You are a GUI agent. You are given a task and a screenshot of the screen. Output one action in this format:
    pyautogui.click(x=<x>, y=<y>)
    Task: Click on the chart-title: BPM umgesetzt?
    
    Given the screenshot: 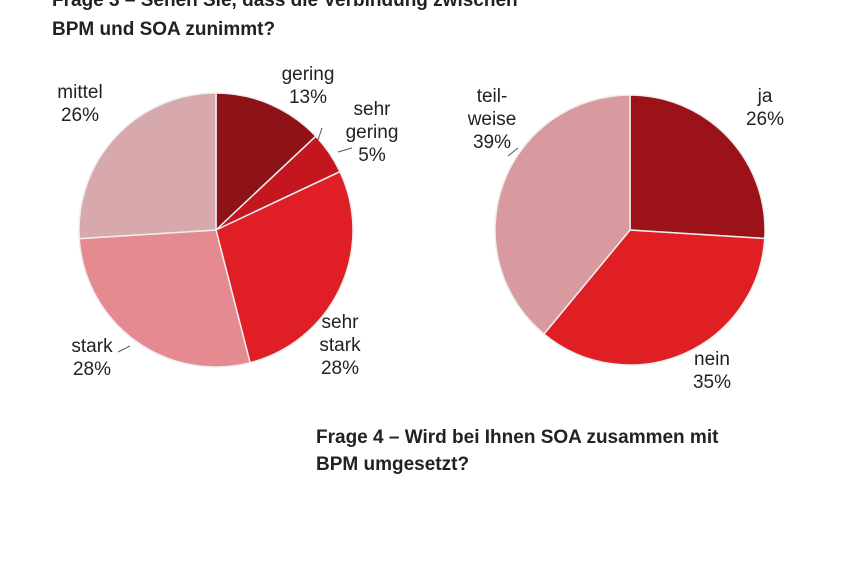 What is the action you would take?
    pyautogui.click(x=392, y=464)
    